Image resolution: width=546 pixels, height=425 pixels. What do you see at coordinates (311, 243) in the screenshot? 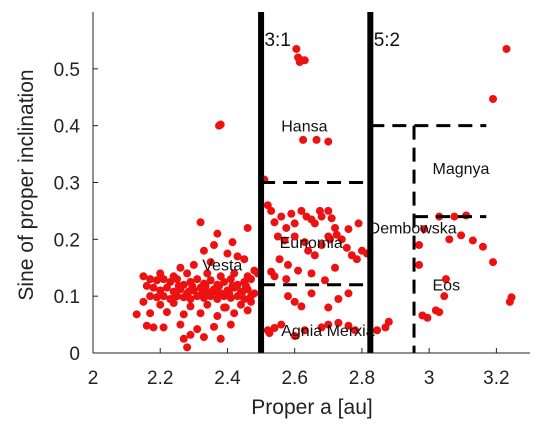
I see `region-label: Eunomia` at bounding box center [311, 243].